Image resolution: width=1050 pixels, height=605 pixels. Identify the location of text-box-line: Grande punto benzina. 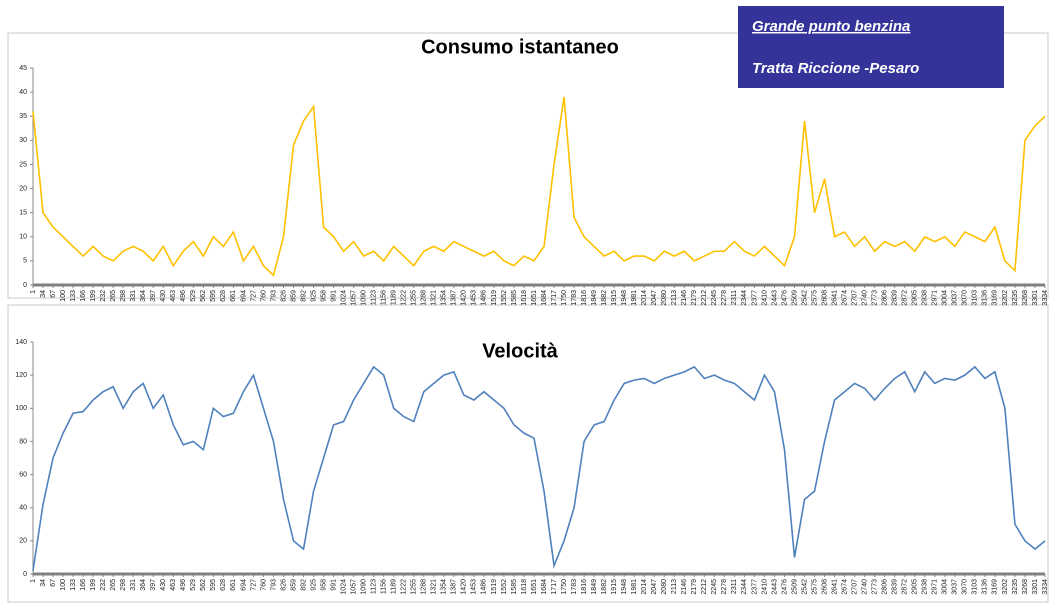
(831, 26).